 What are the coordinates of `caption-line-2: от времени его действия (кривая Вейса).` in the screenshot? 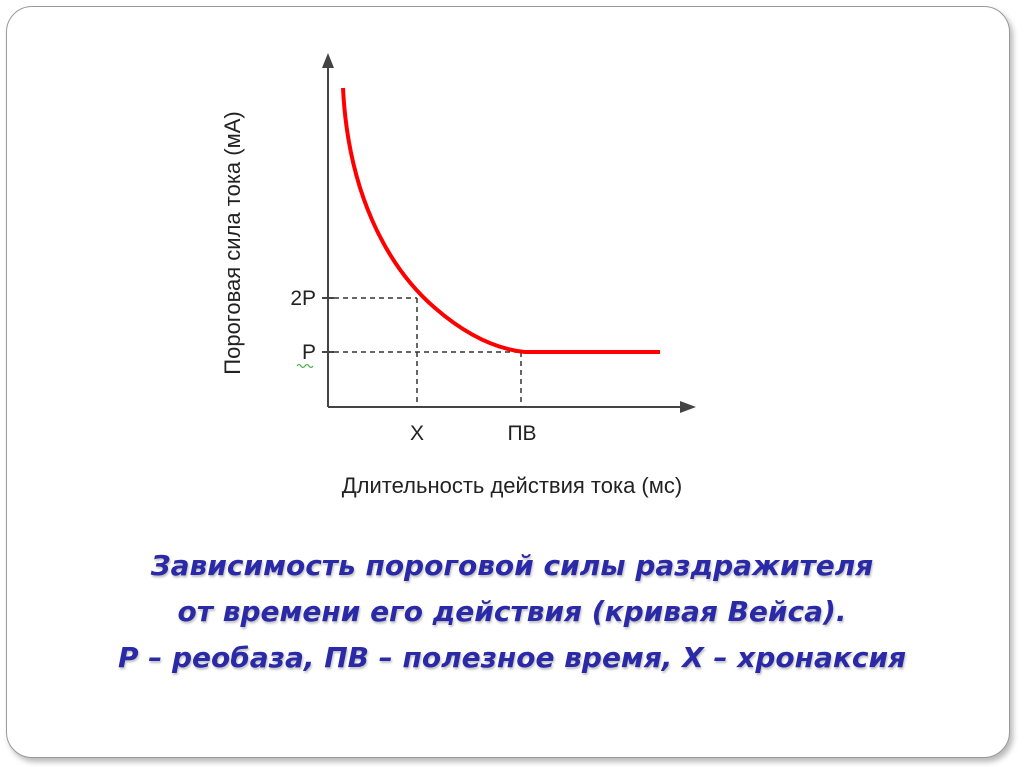 It's located at (512, 611).